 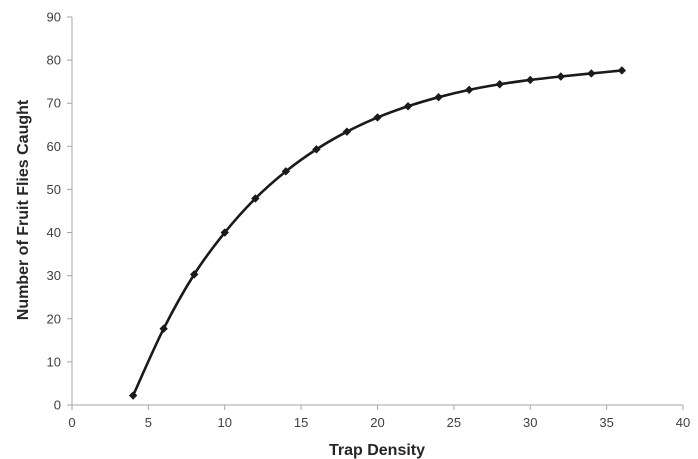 What do you see at coordinates (54, 17) in the screenshot?
I see `y-tick-label: 90` at bounding box center [54, 17].